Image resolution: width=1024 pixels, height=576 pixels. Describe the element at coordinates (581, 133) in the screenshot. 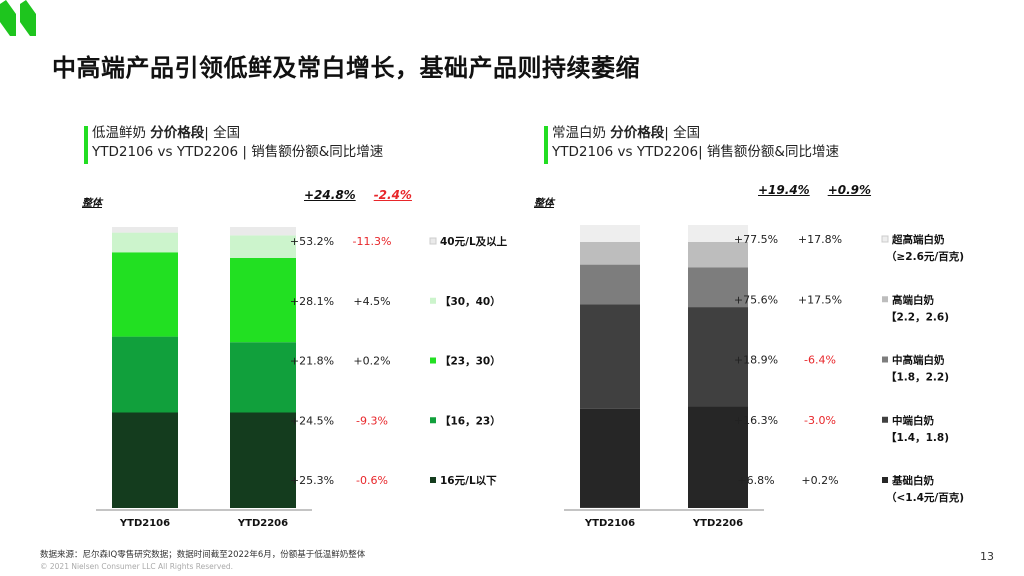

I see `subtitle-prefix: 常温白奶` at that location.